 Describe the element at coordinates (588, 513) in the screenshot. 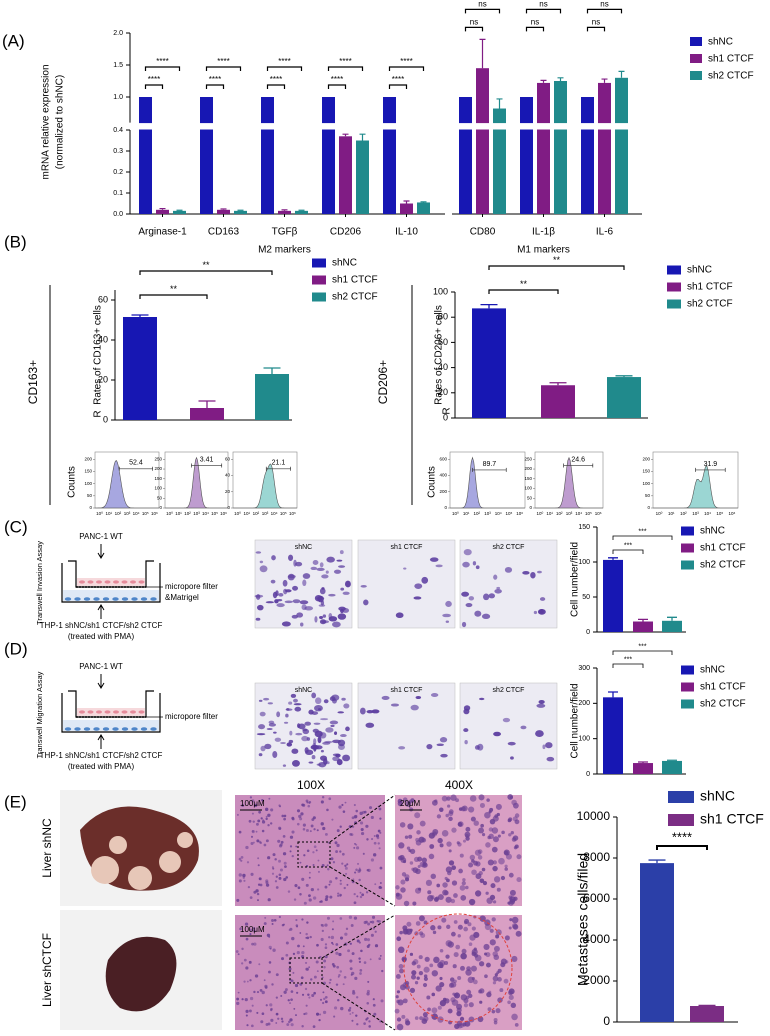

I see `flow-x-tick-label: 10⁵` at that location.